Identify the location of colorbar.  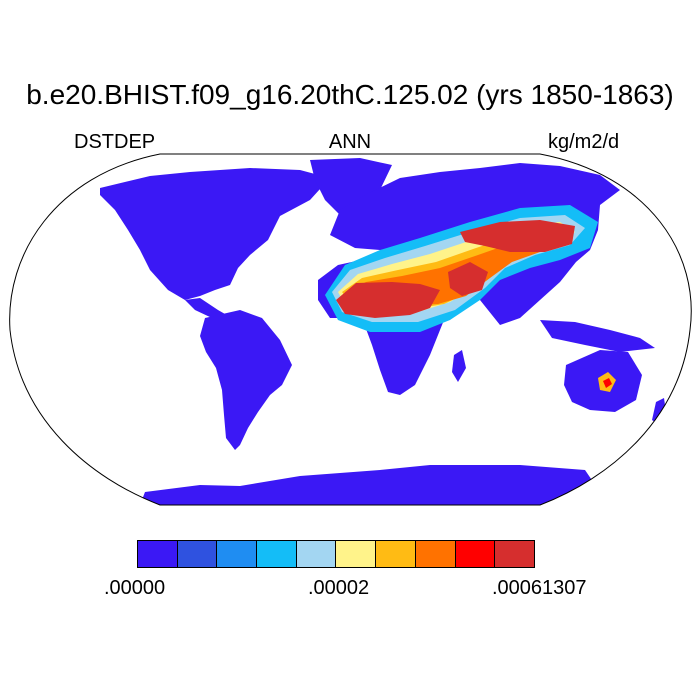
(336, 554).